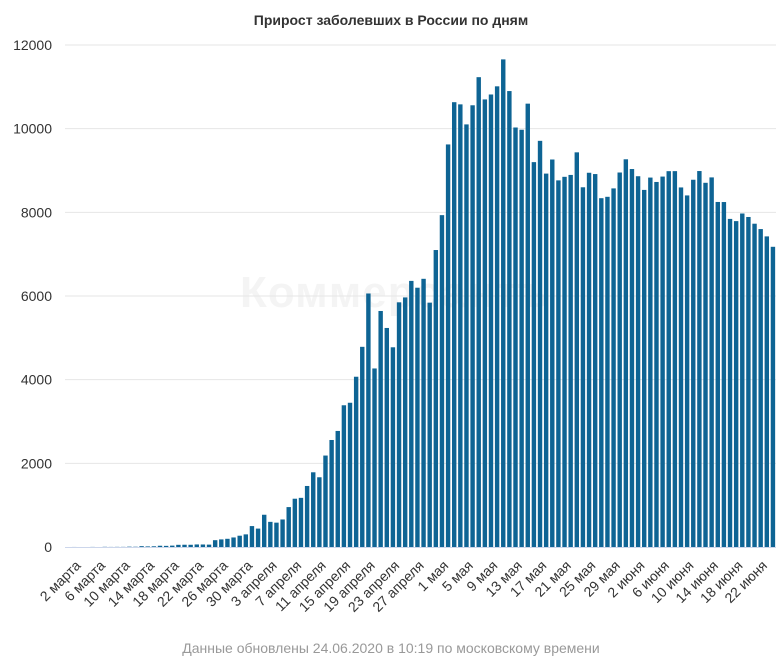 The width and height of the screenshot is (782, 670). What do you see at coordinates (36, 212) in the screenshot?
I see `y-tick-label: 8000` at bounding box center [36, 212].